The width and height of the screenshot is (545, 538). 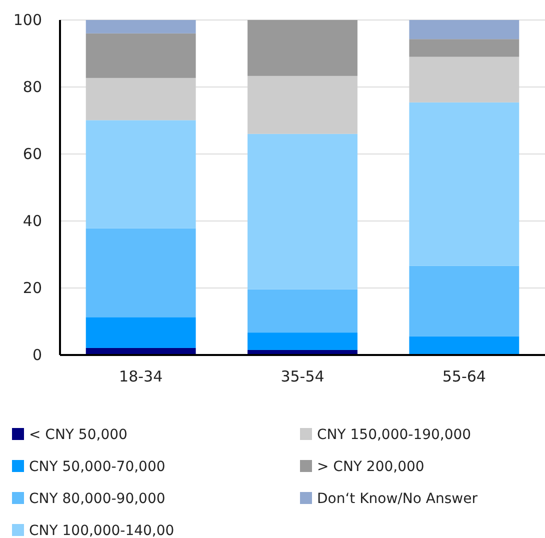 What do you see at coordinates (97, 498) in the screenshot?
I see `legend-label: CNY 80,000-90,000` at bounding box center [97, 498].